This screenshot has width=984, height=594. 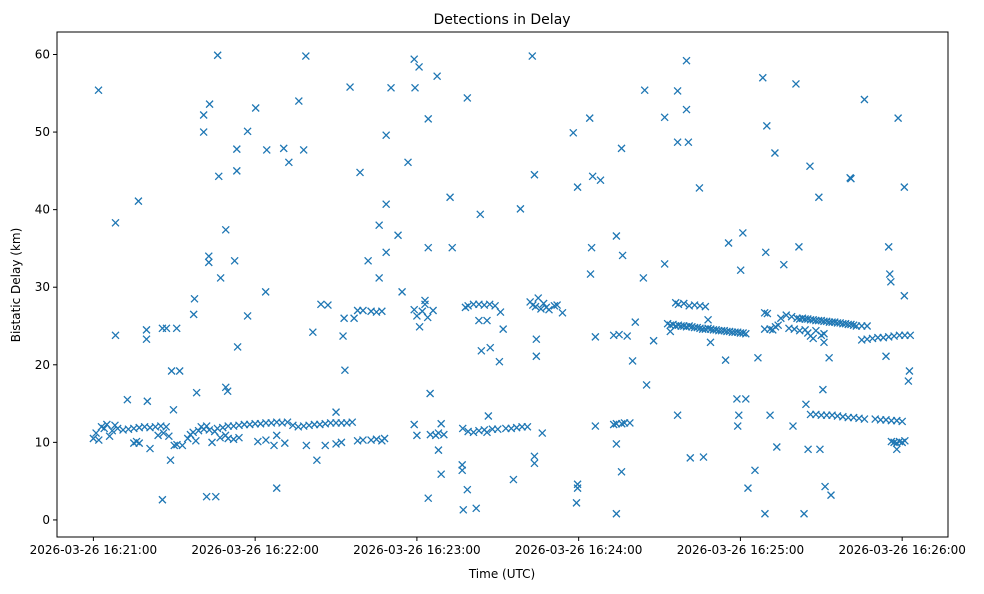 I want to click on x-axis-label: Time (UTC), so click(x=501, y=574).